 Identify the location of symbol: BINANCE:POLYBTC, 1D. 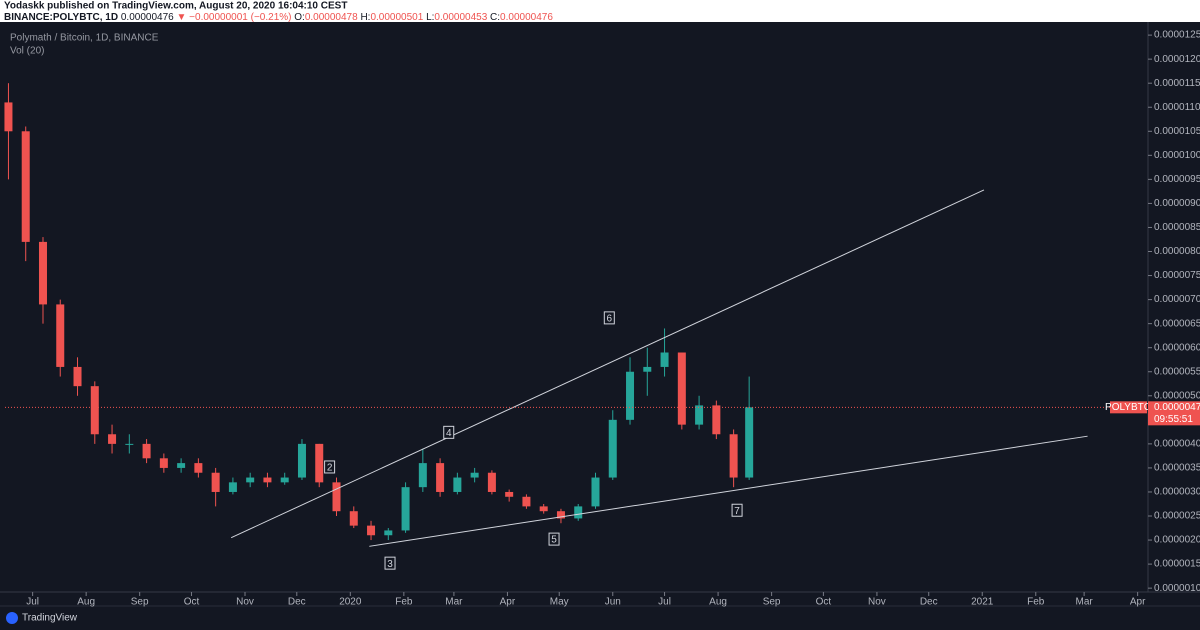
(61, 17).